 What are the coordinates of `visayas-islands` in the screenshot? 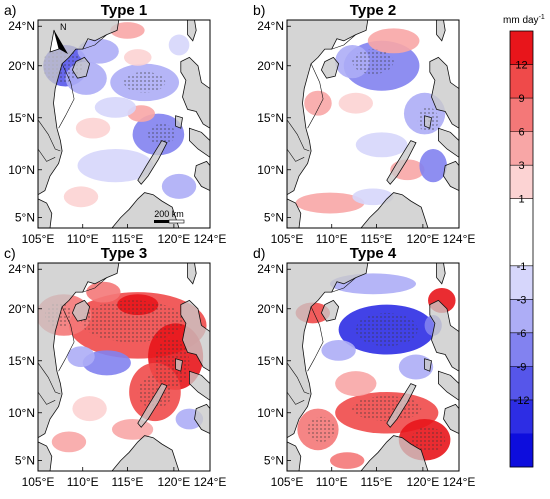 It's located at (199, 142).